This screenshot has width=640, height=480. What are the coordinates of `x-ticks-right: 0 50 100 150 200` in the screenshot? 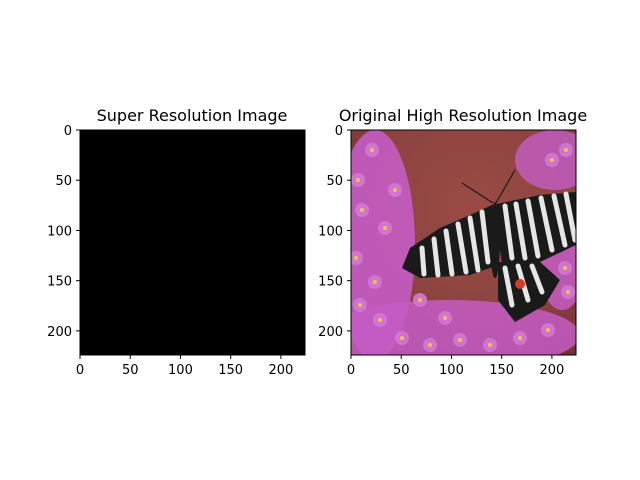 It's located at (455, 366).